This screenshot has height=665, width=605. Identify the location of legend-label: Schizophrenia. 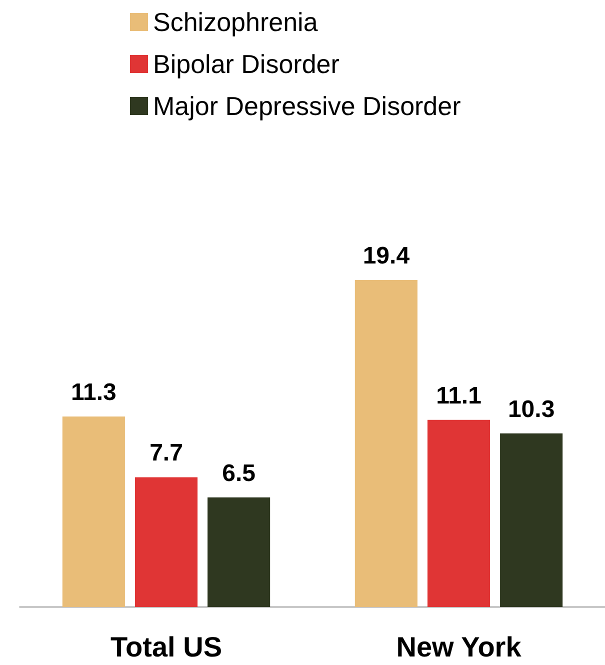
(235, 22).